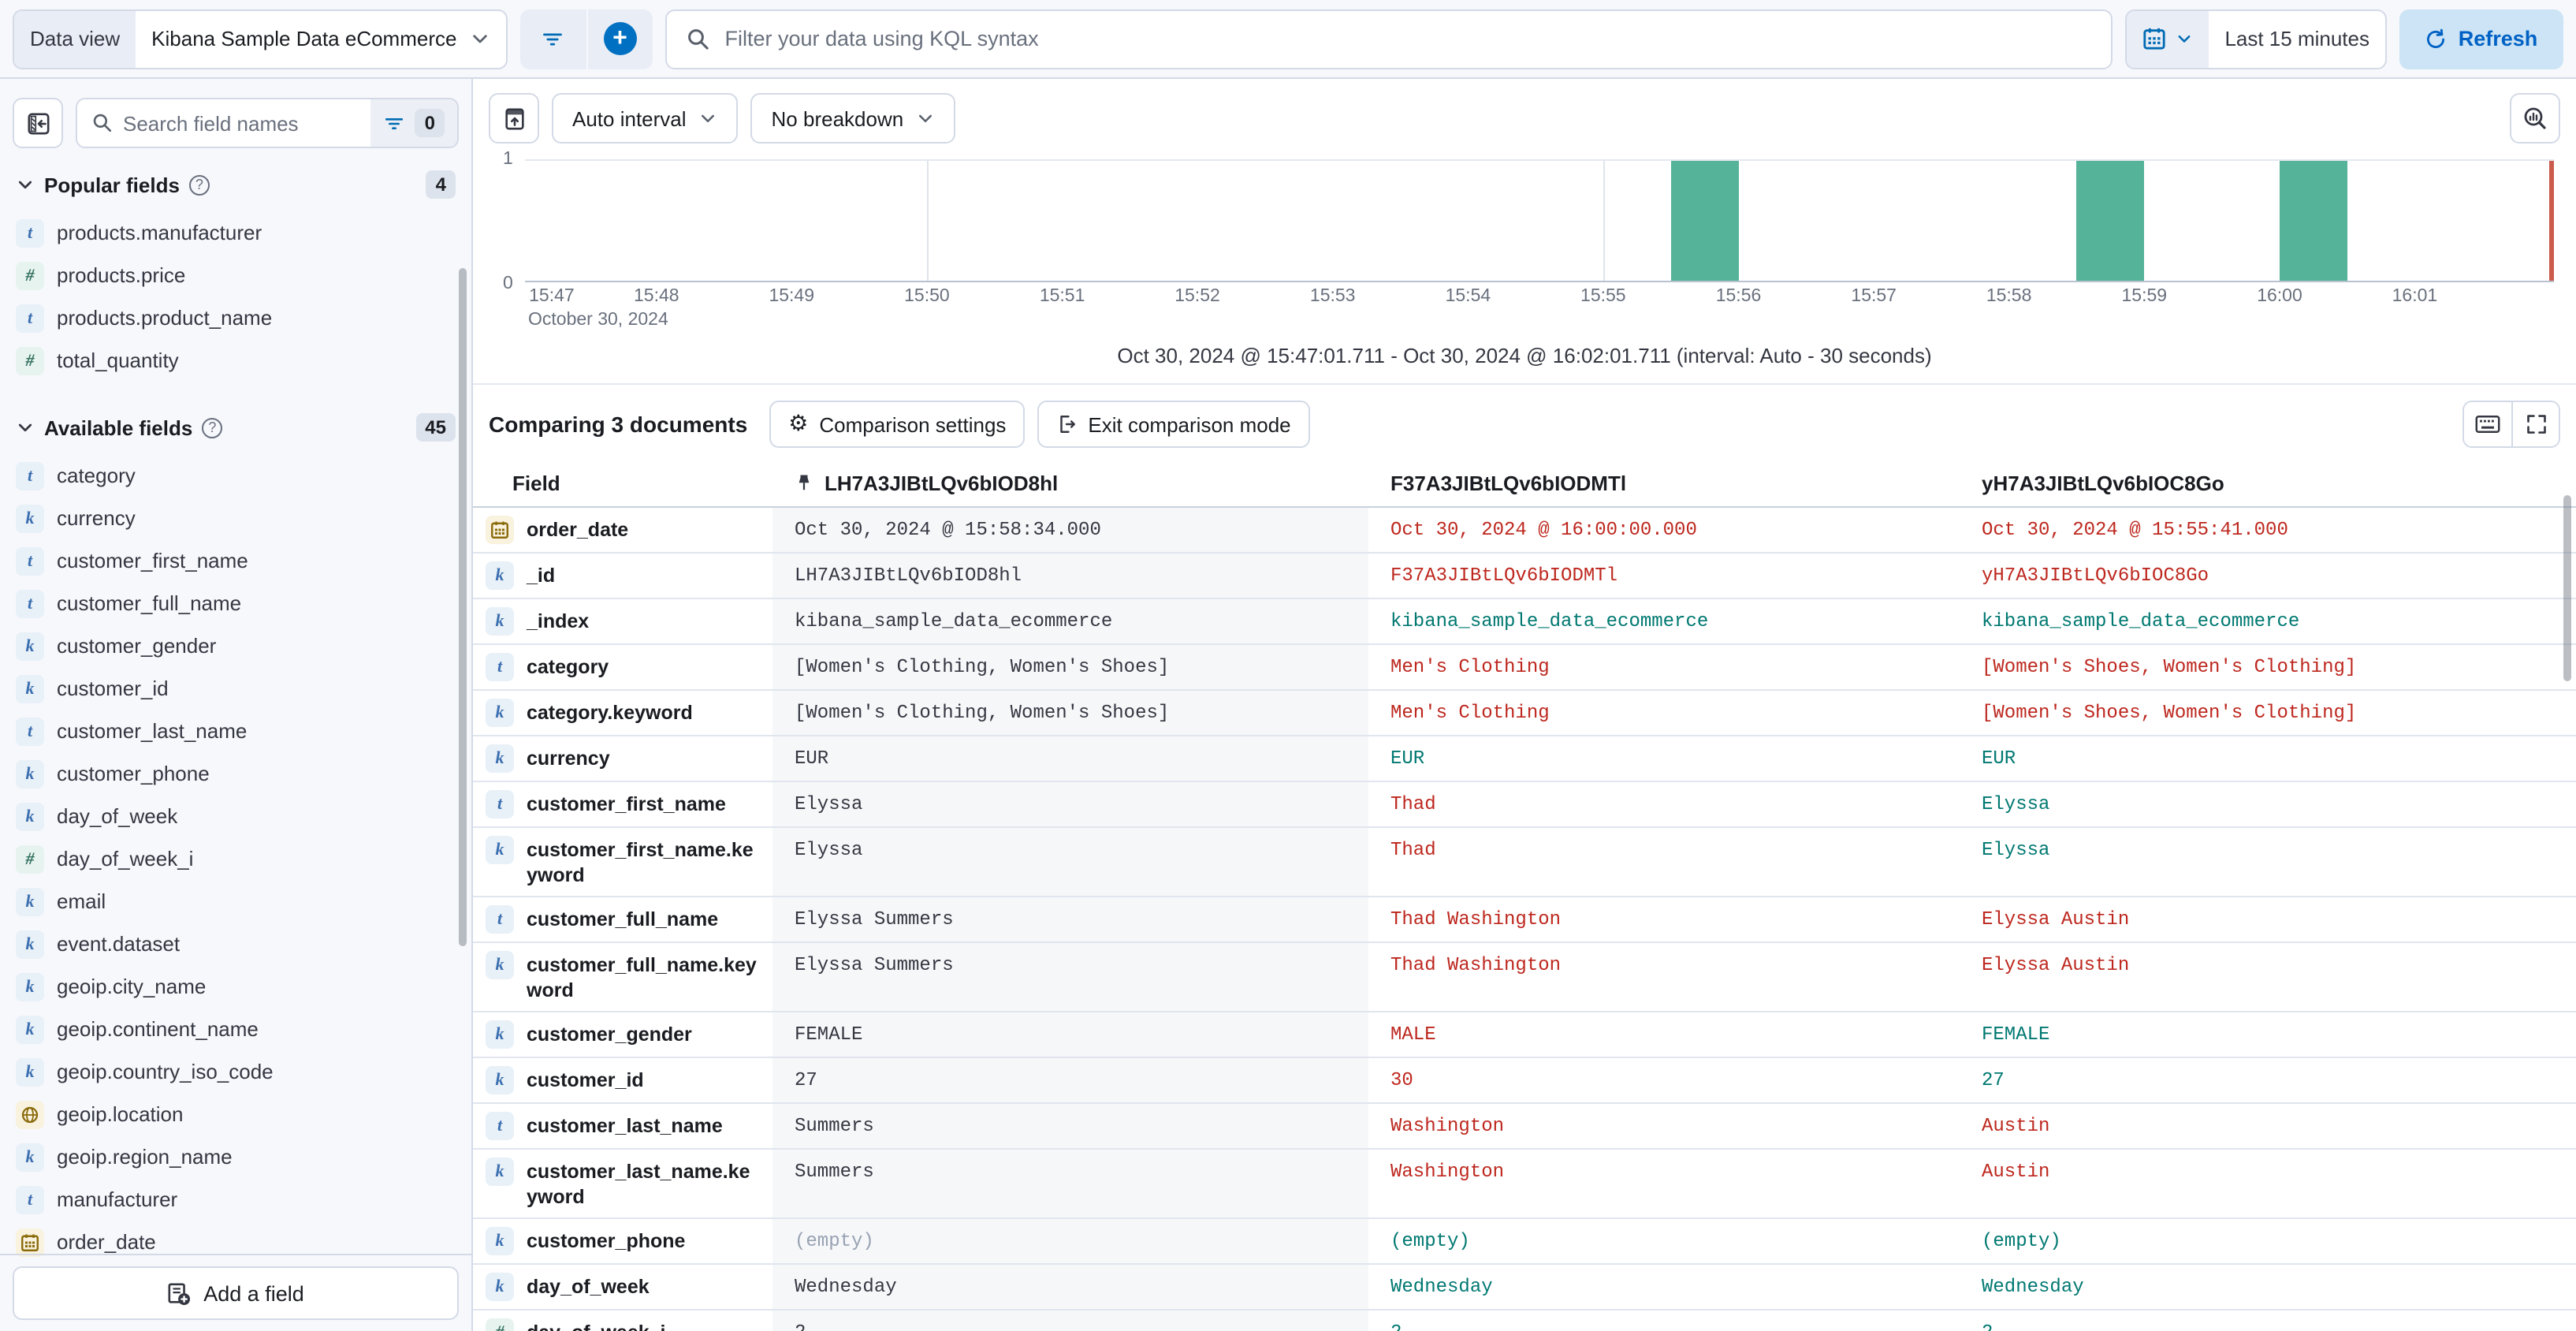 The height and width of the screenshot is (1331, 2576). Describe the element at coordinates (514, 118) in the screenshot. I see `hide-chart-button` at that location.